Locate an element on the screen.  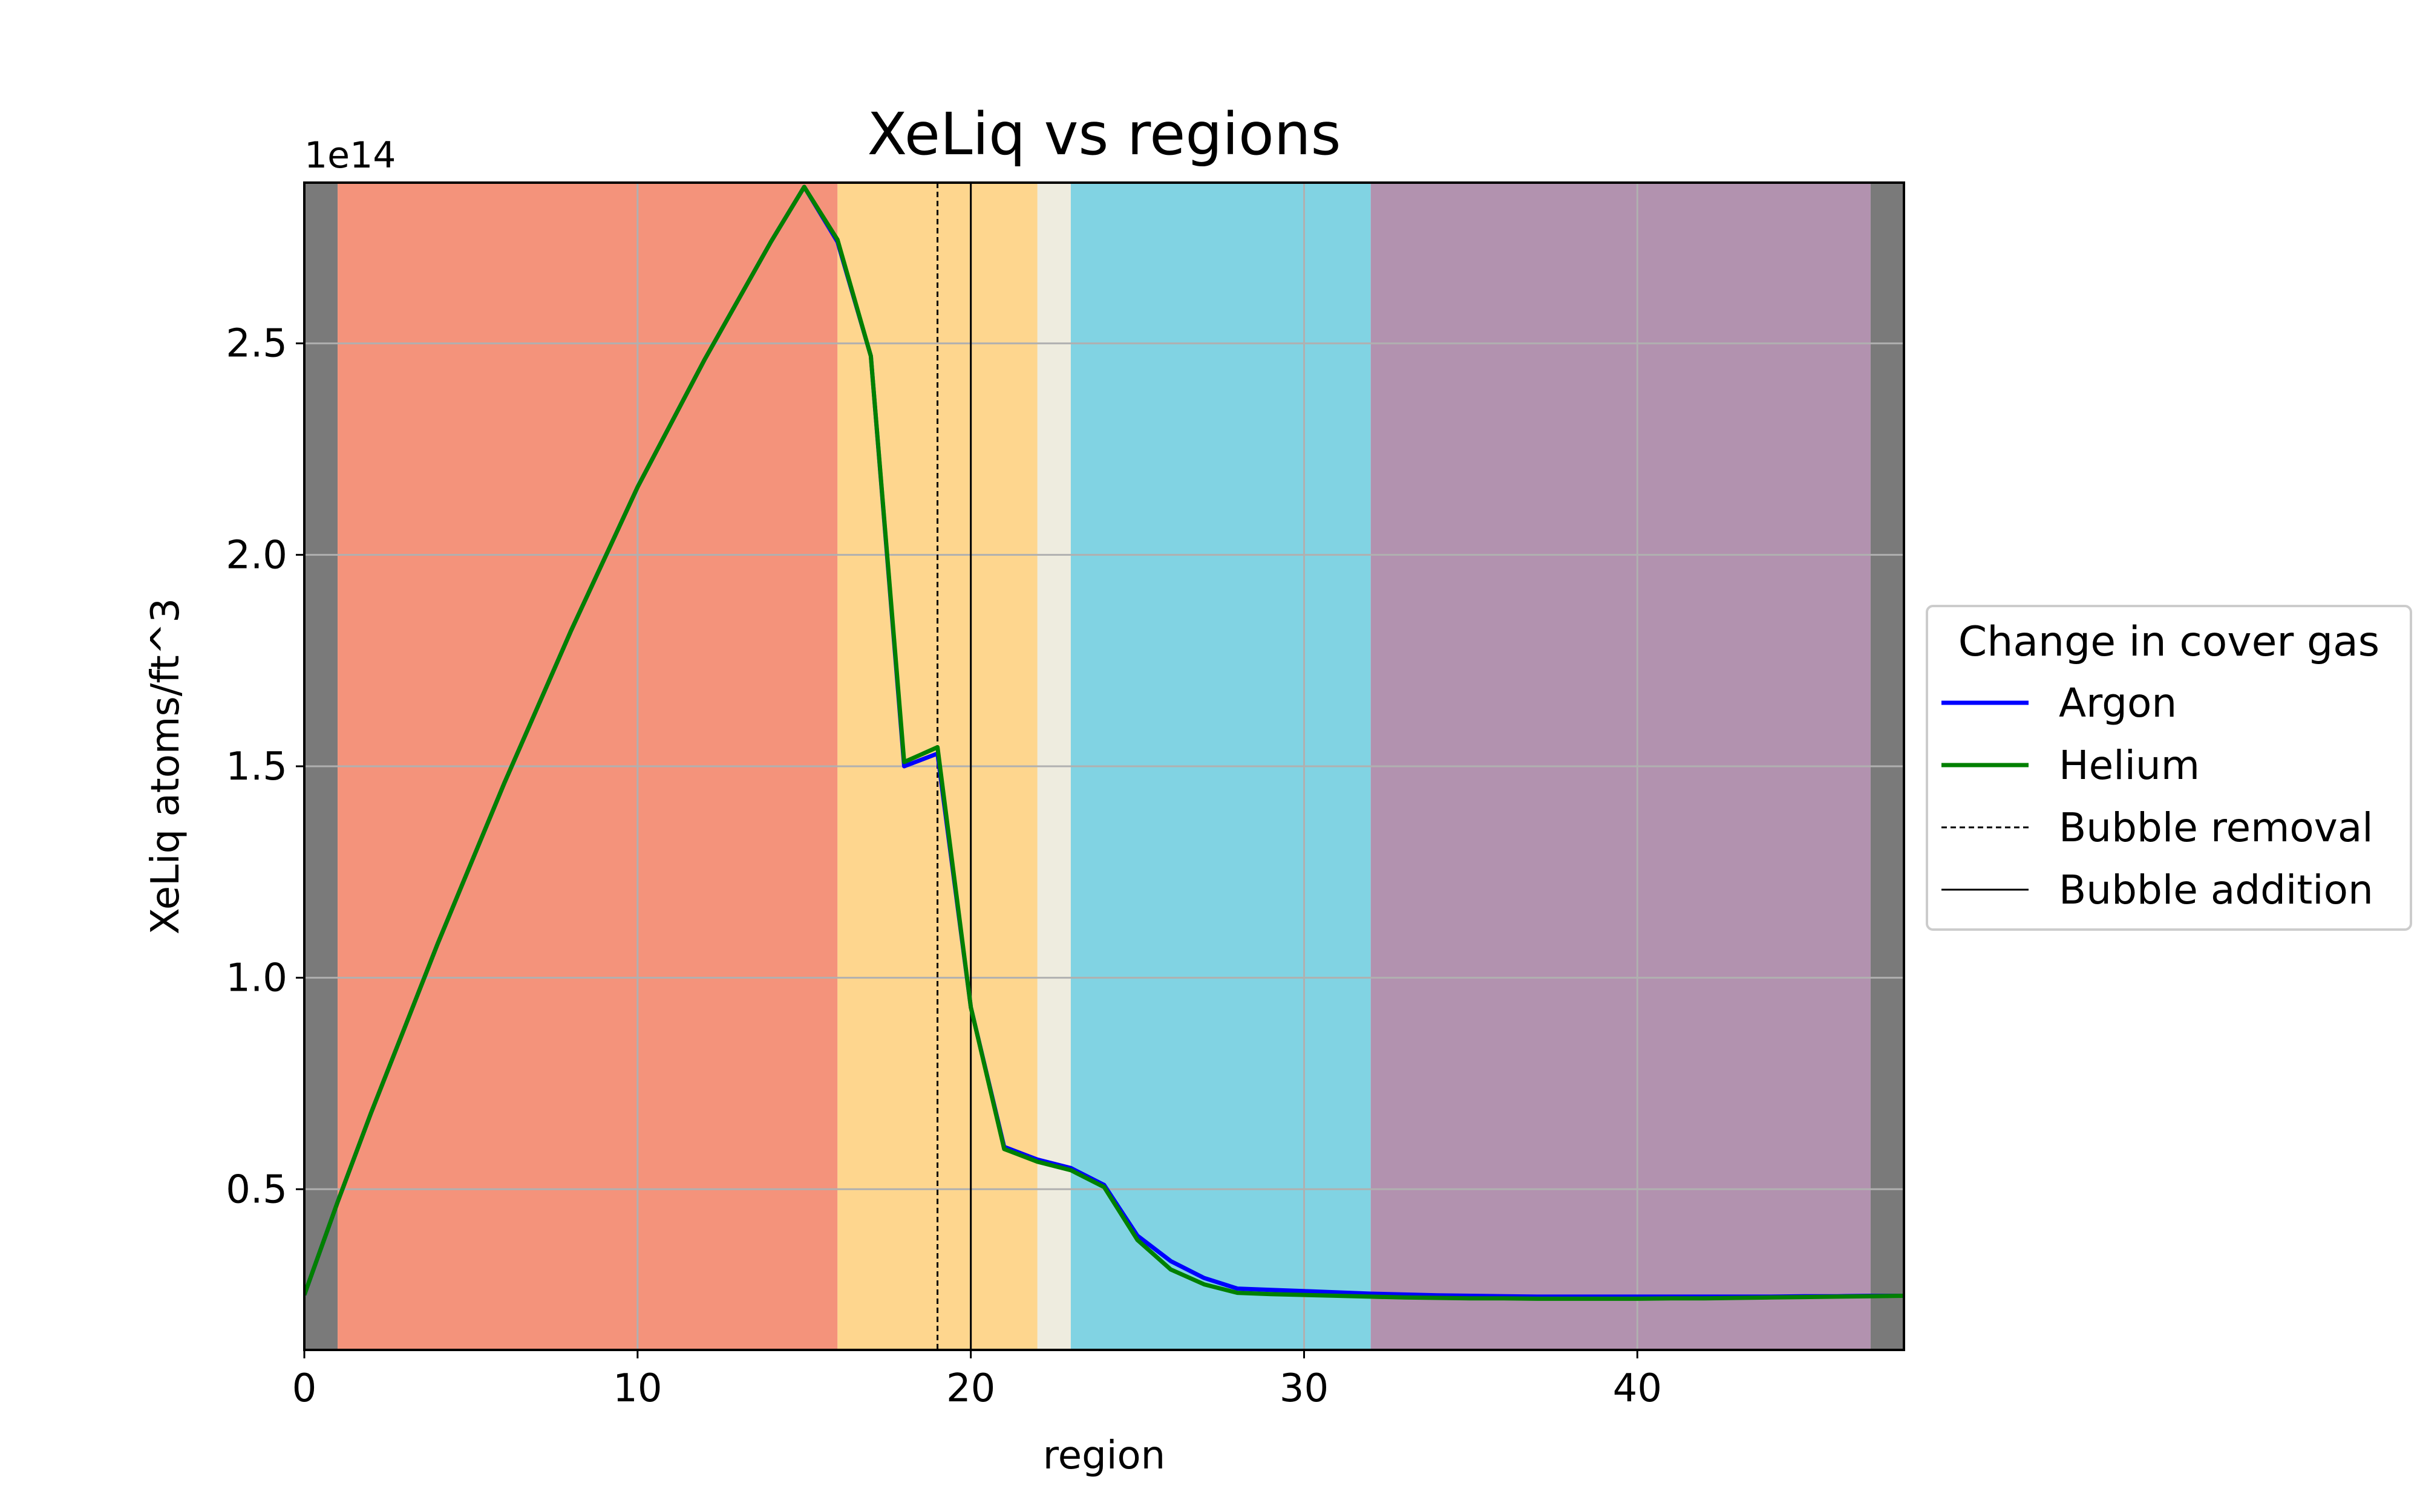
y-tick-label: 1.0 is located at coordinates (256, 978).